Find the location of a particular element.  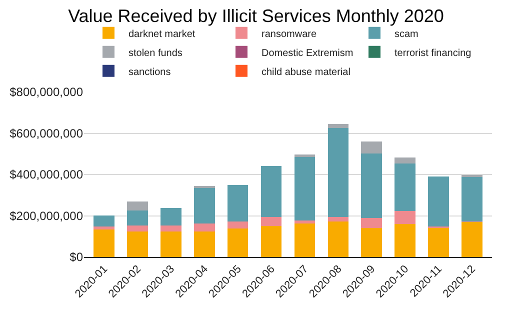

legend-label: sanctions is located at coordinates (149, 72).